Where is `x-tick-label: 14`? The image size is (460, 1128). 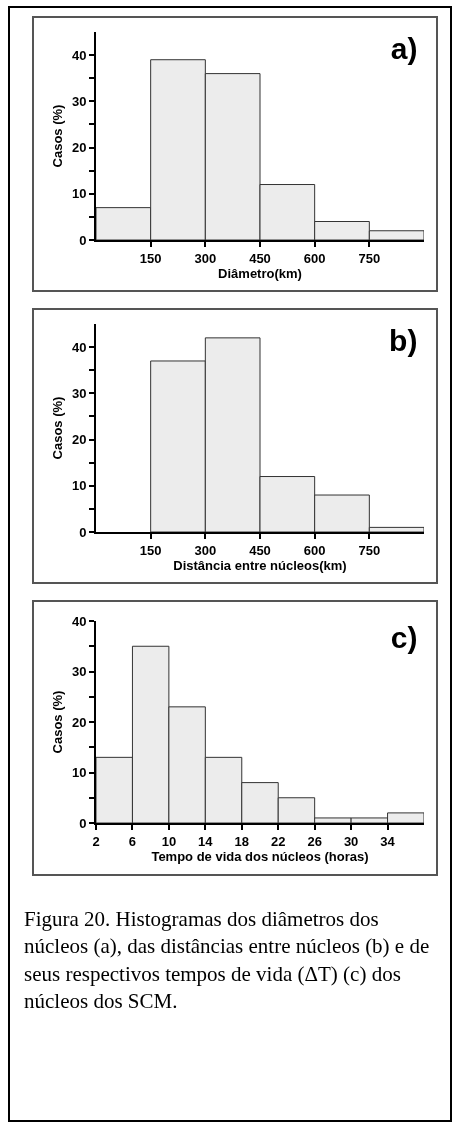 x-tick-label: 14 is located at coordinates (206, 841).